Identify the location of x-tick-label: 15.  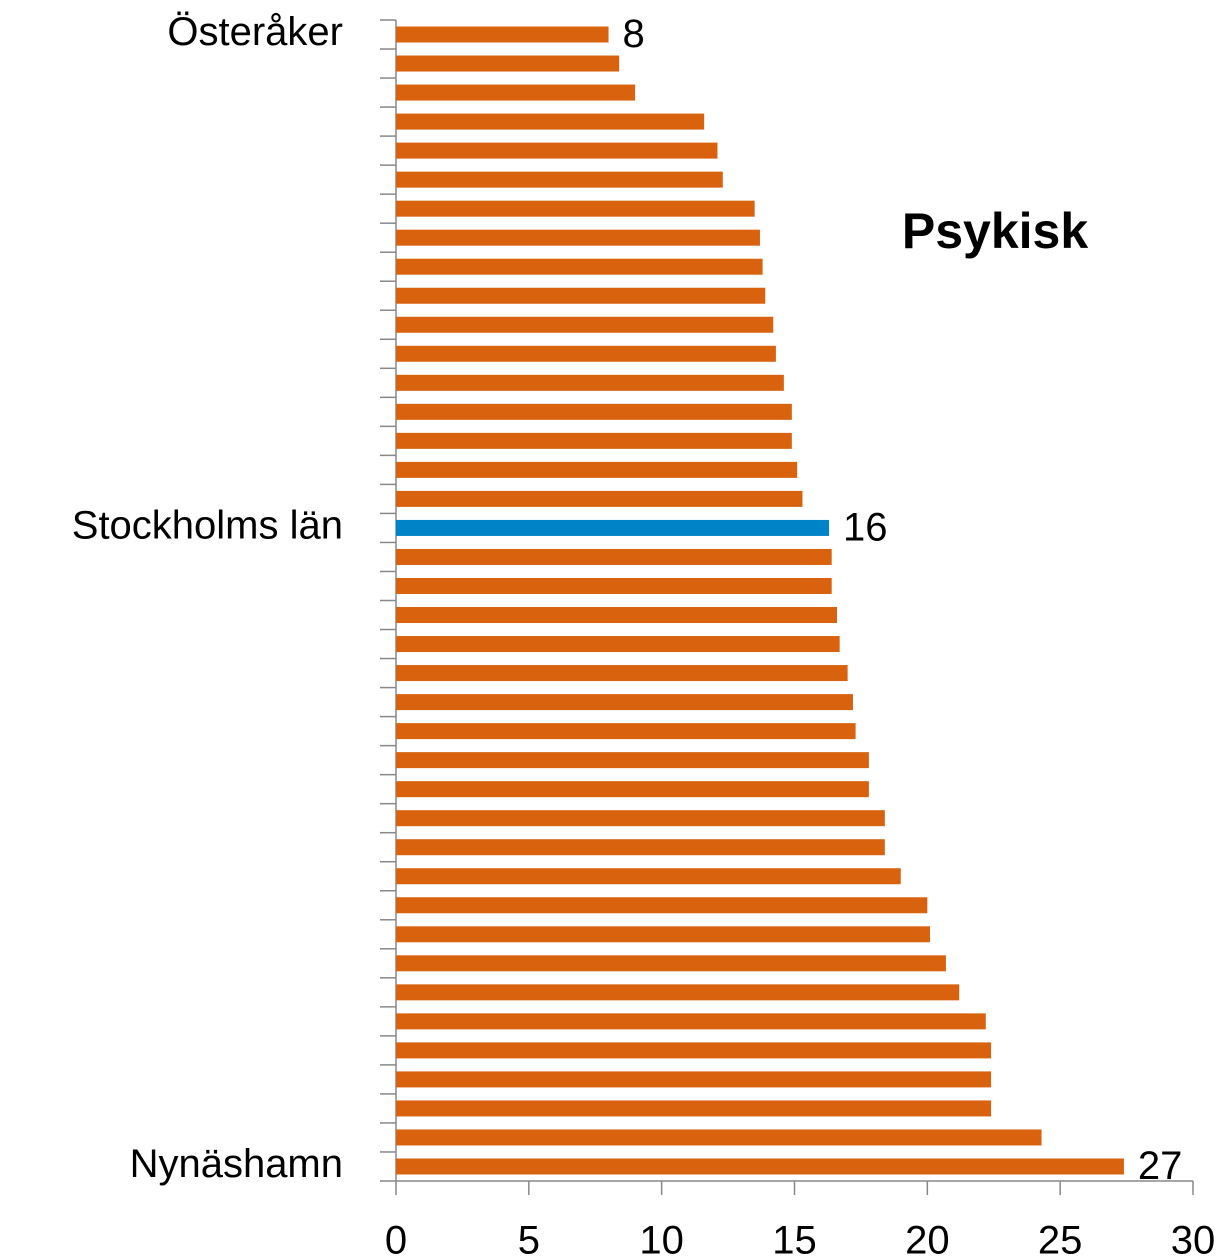
(794, 1237).